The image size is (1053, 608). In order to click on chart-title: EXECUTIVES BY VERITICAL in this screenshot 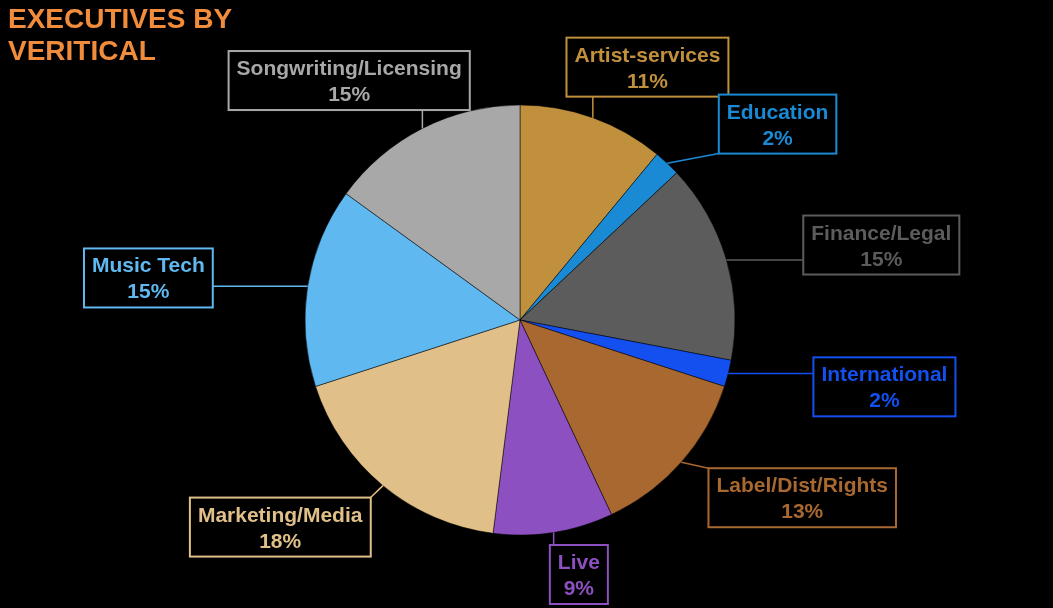, I will do `click(120, 34)`.